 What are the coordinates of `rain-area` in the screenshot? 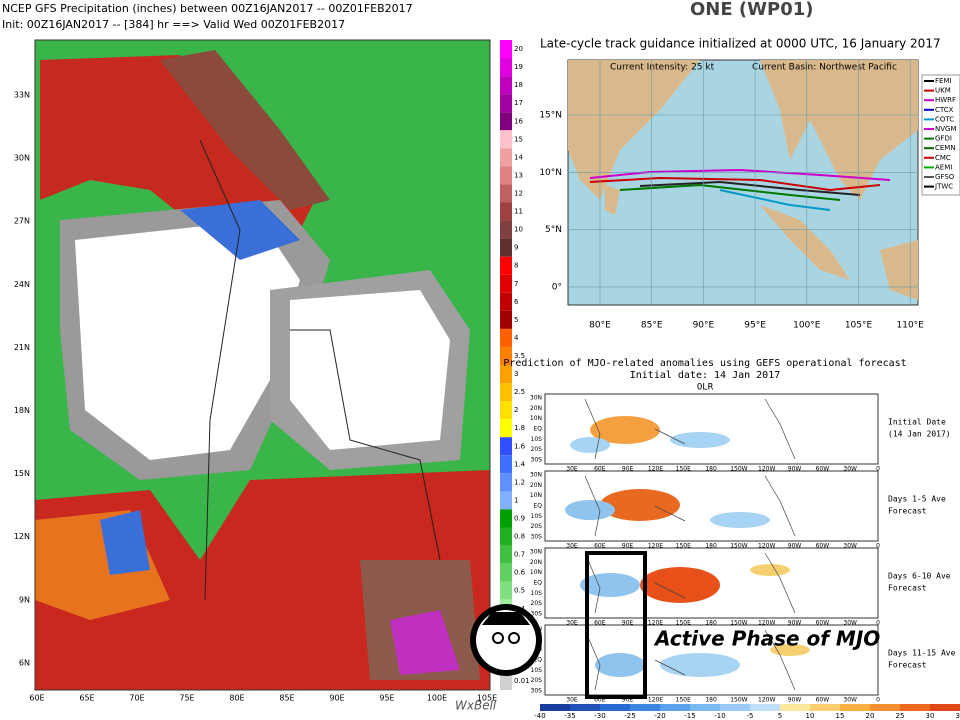 It's located at (125, 542).